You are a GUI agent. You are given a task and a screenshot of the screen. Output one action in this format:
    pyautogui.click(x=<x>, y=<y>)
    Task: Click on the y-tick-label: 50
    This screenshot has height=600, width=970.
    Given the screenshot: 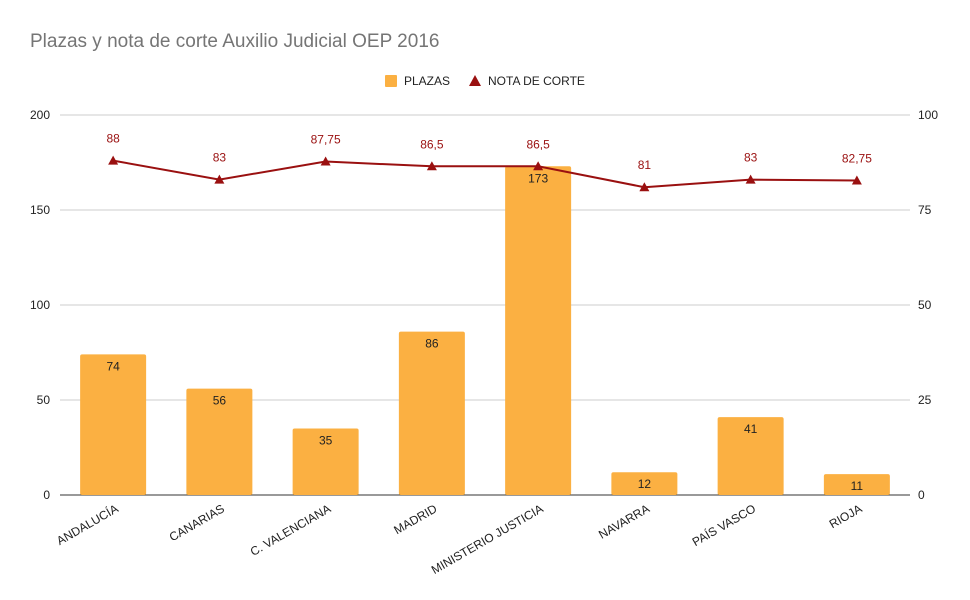 What is the action you would take?
    pyautogui.click(x=44, y=400)
    